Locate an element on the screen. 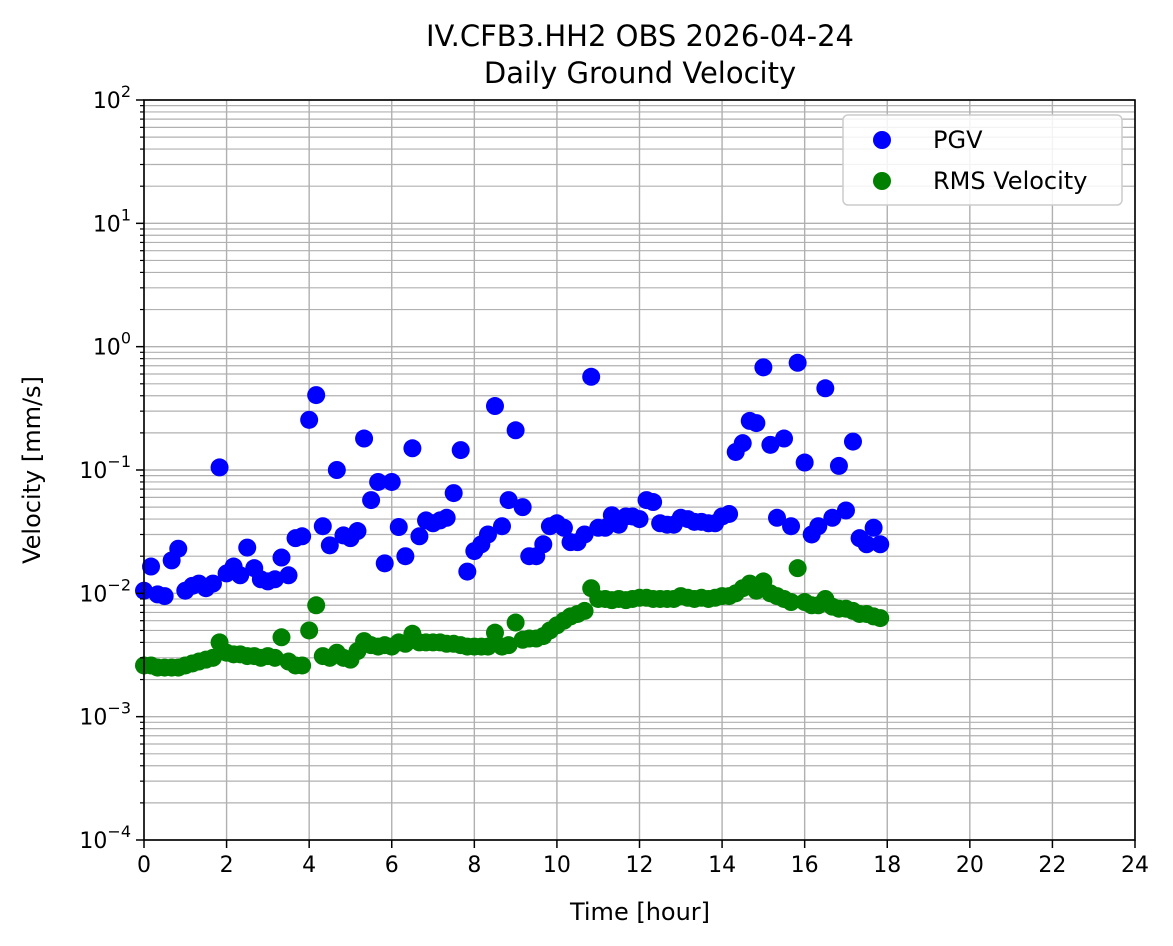  x-tick-label: 6 is located at coordinates (392, 865).